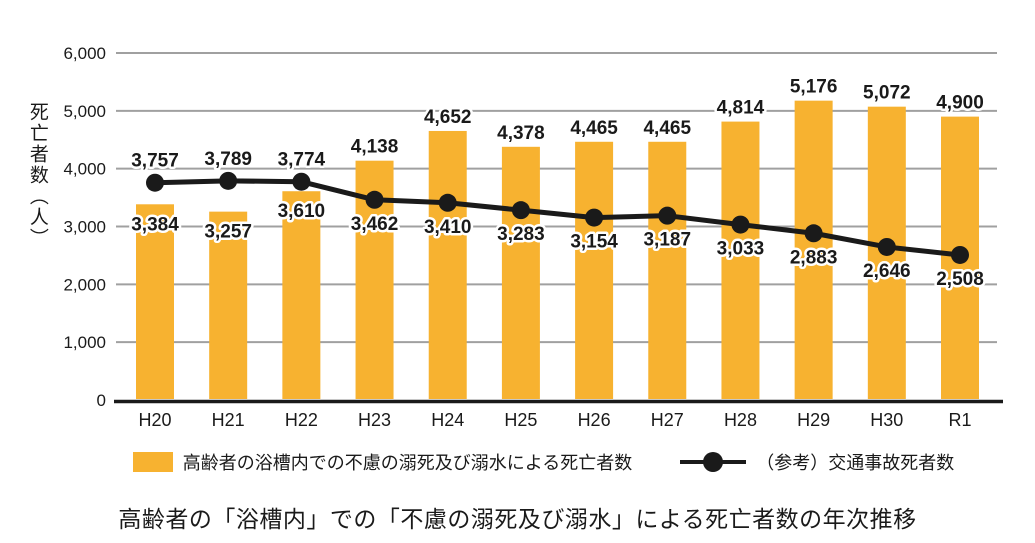  Describe the element at coordinates (594, 217) in the screenshot. I see `line-point-H26` at that location.